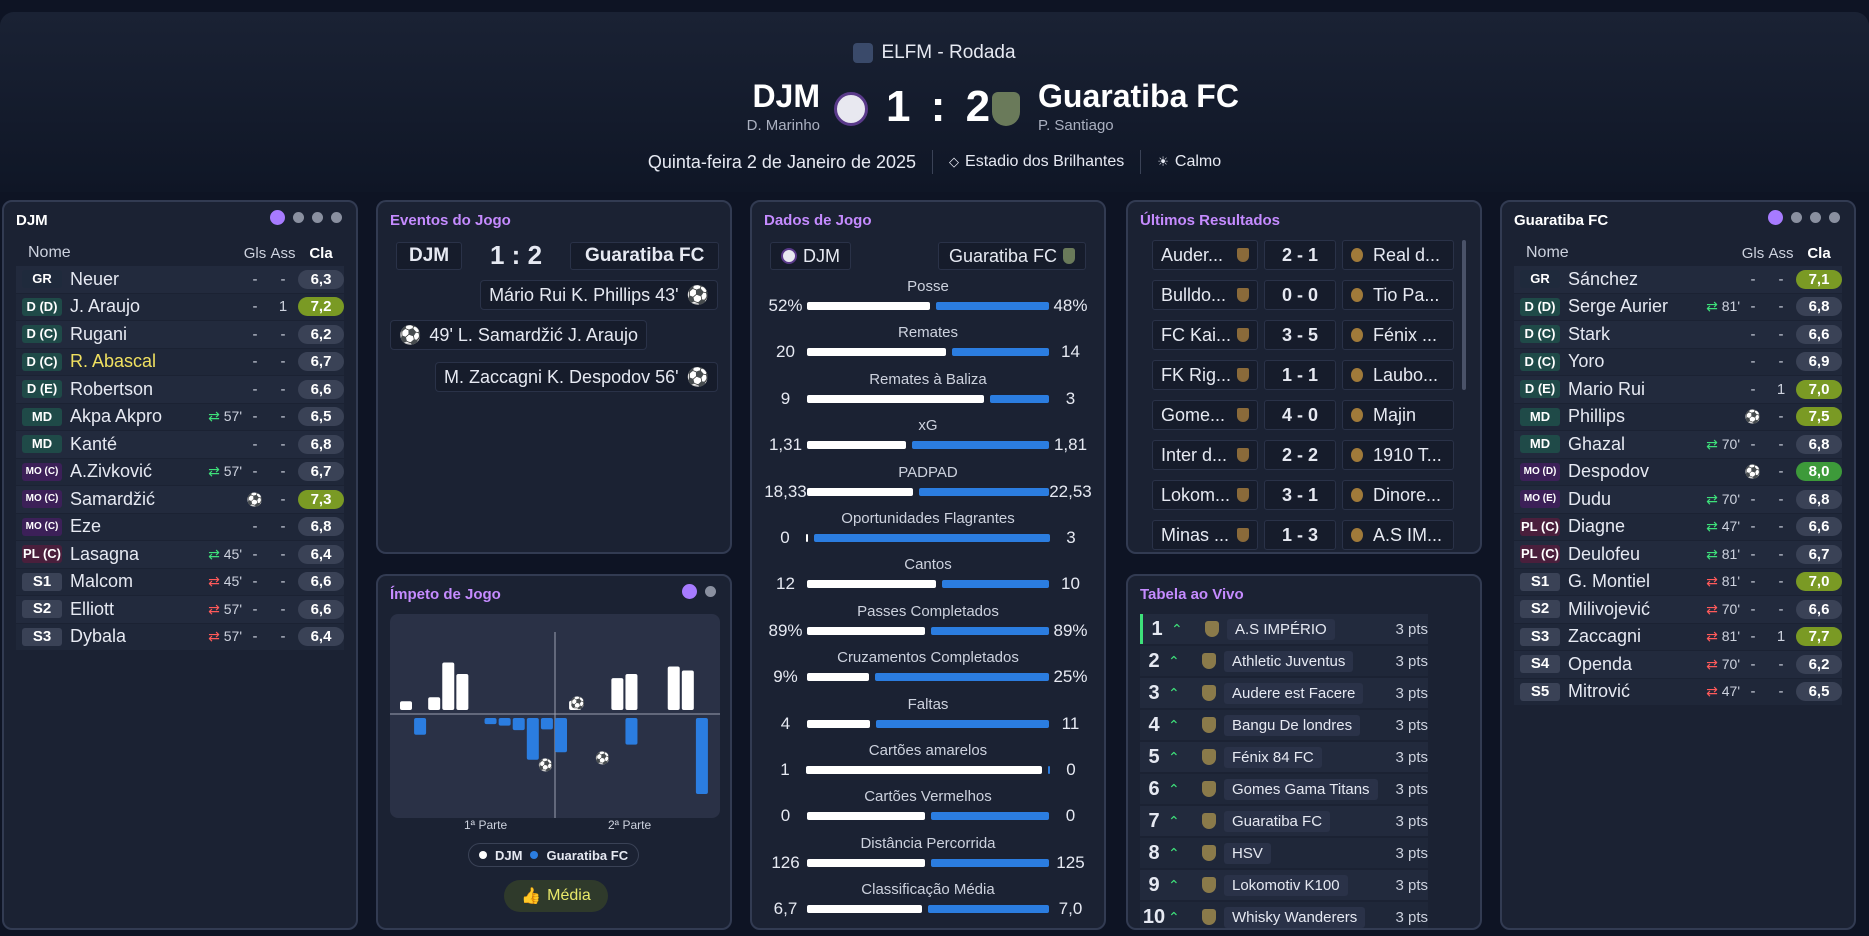 This screenshot has width=1869, height=936. What do you see at coordinates (116, 416) in the screenshot?
I see `player-name: Akpa Akpro` at bounding box center [116, 416].